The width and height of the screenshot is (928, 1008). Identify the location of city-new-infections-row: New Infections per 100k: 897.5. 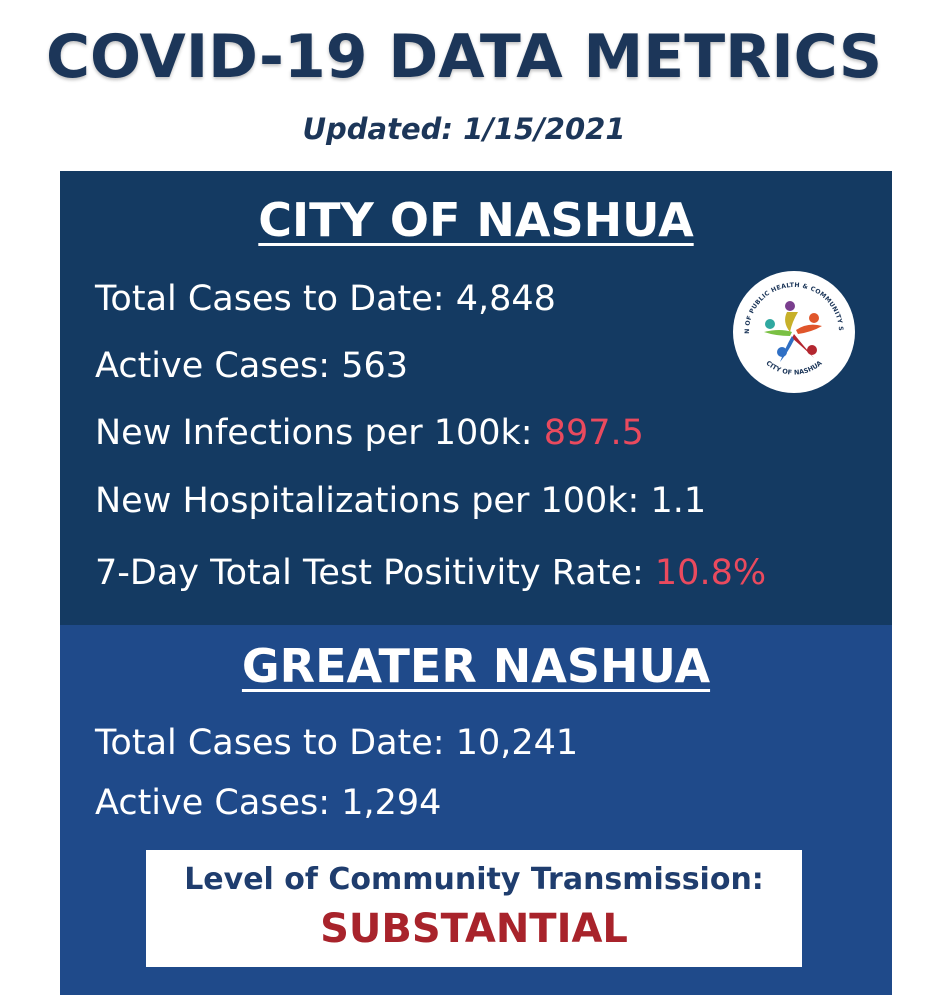
(369, 433).